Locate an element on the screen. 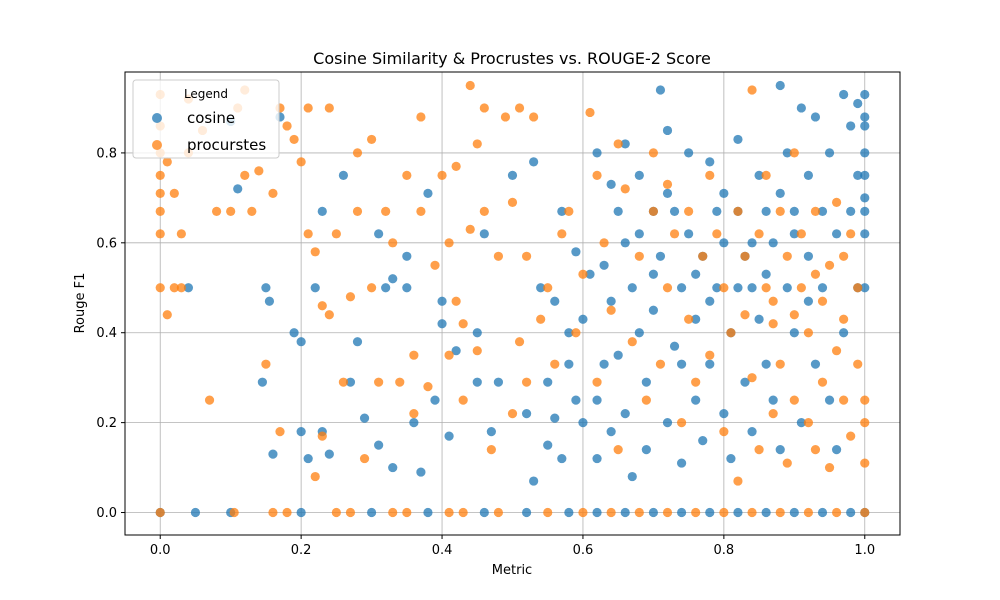  y-tick-label: 0.0 is located at coordinates (106, 513).